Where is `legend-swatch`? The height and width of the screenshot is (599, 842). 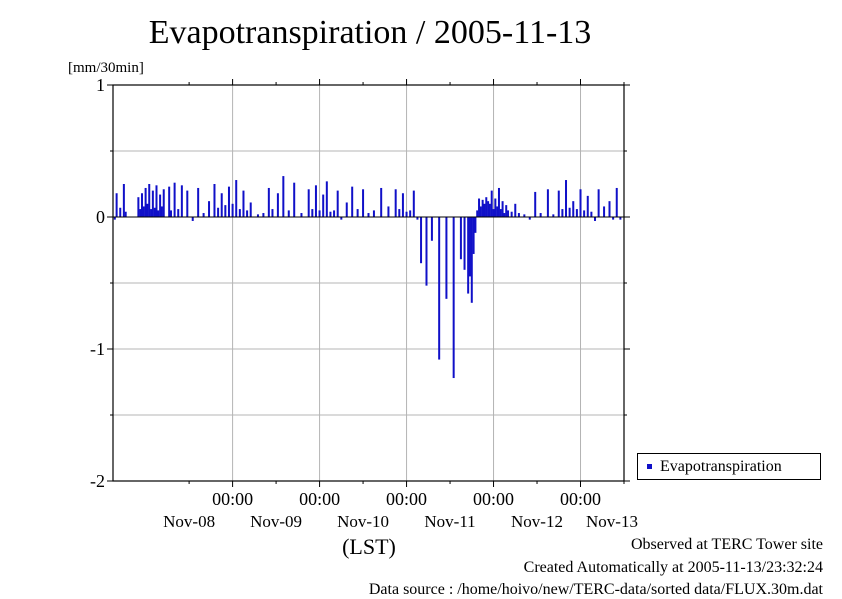 legend-swatch is located at coordinates (649, 466).